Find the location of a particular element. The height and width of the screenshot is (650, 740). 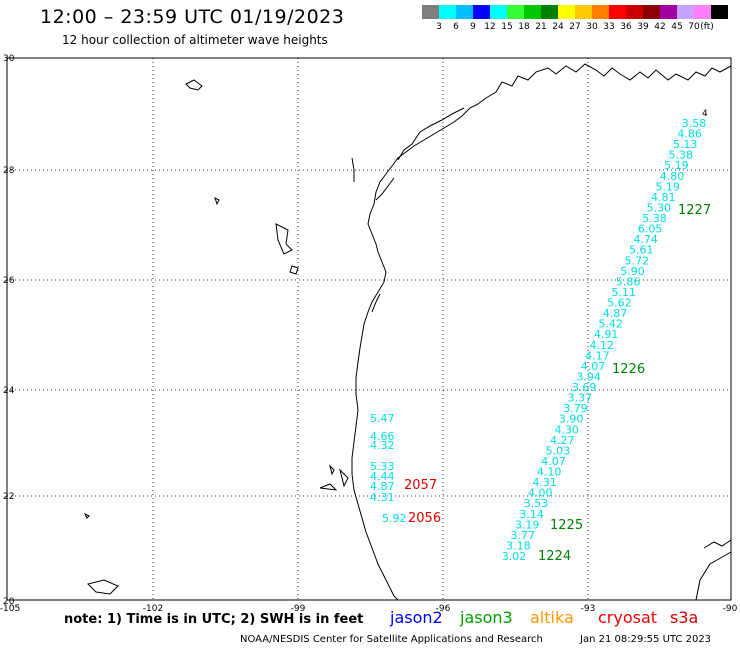

wave-height-reading: 4.74 is located at coordinates (645, 239).